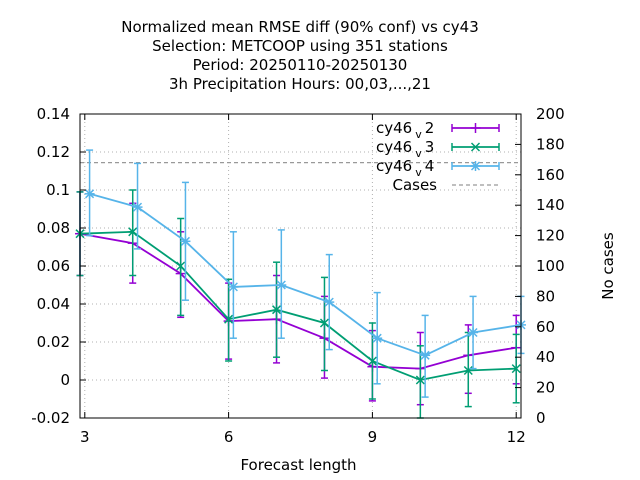 The image size is (640, 480). I want to click on legend-label: cy46 v 4, so click(405, 168).